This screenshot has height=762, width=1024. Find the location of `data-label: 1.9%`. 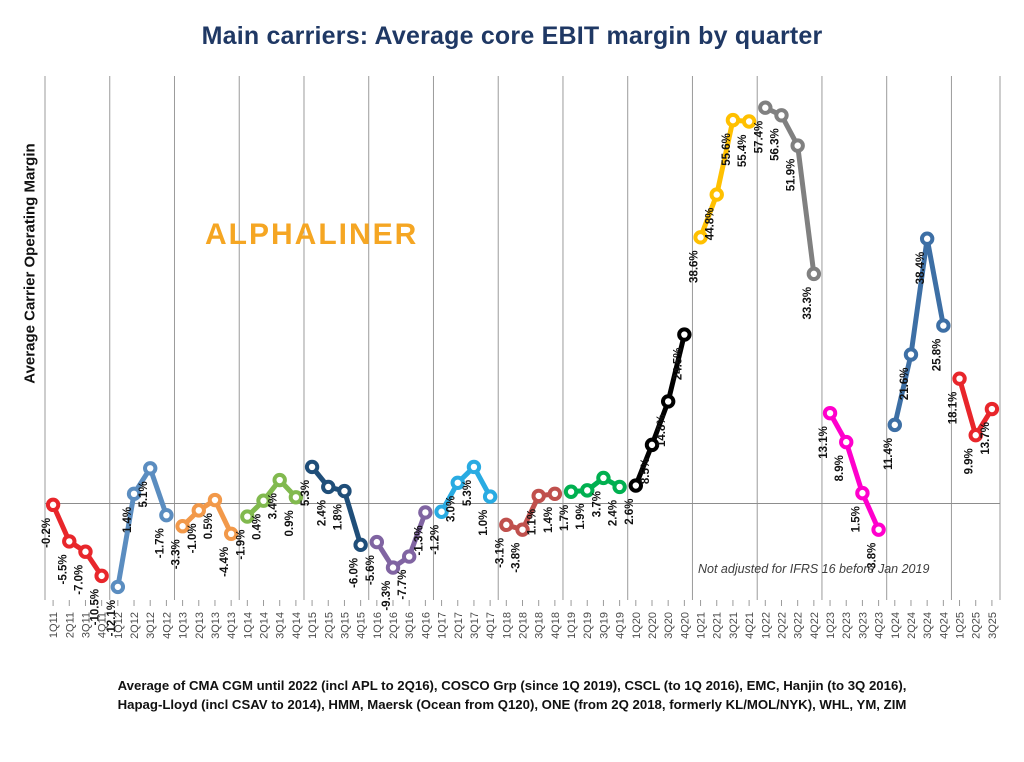

data-label: 1.9% is located at coordinates (581, 516).